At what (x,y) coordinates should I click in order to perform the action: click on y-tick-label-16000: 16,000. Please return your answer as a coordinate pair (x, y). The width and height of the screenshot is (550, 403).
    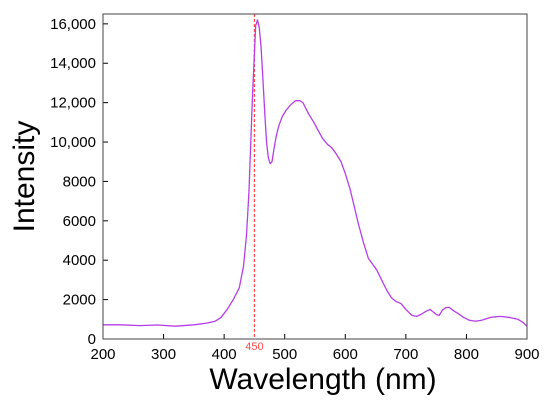
    Looking at the image, I should click on (73, 24).